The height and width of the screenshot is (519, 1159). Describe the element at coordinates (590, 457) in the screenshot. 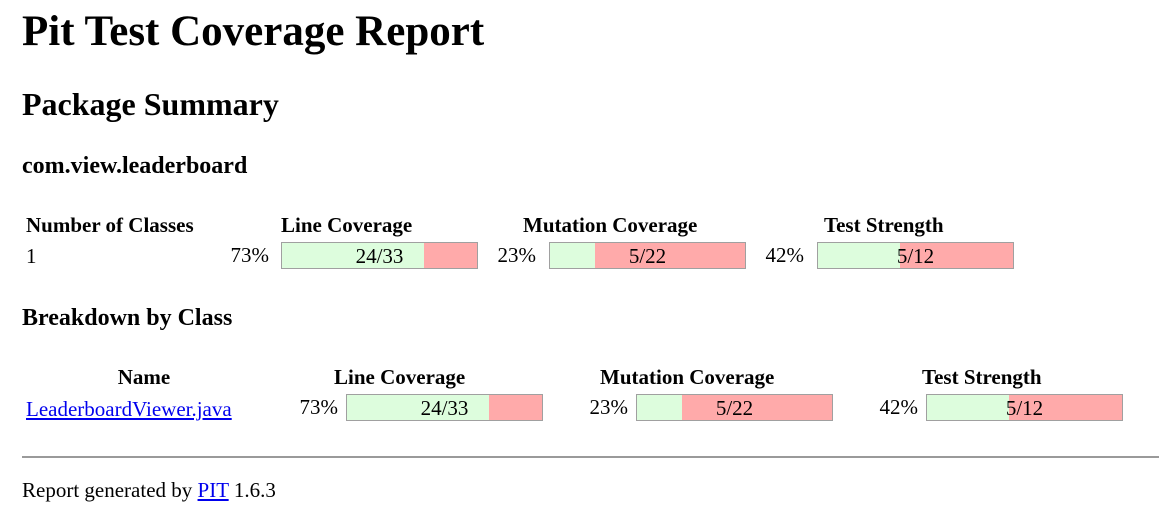

I see `footer-divider` at that location.